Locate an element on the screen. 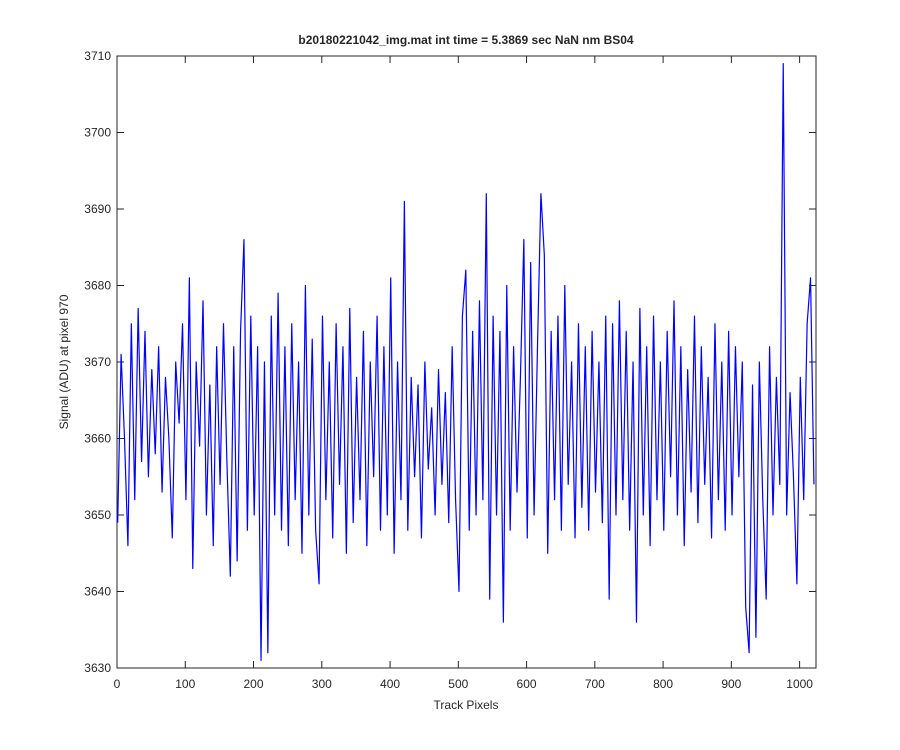 Image resolution: width=900 pixels, height=750 pixels. y-tick-label: 3680 is located at coordinates (97, 286).